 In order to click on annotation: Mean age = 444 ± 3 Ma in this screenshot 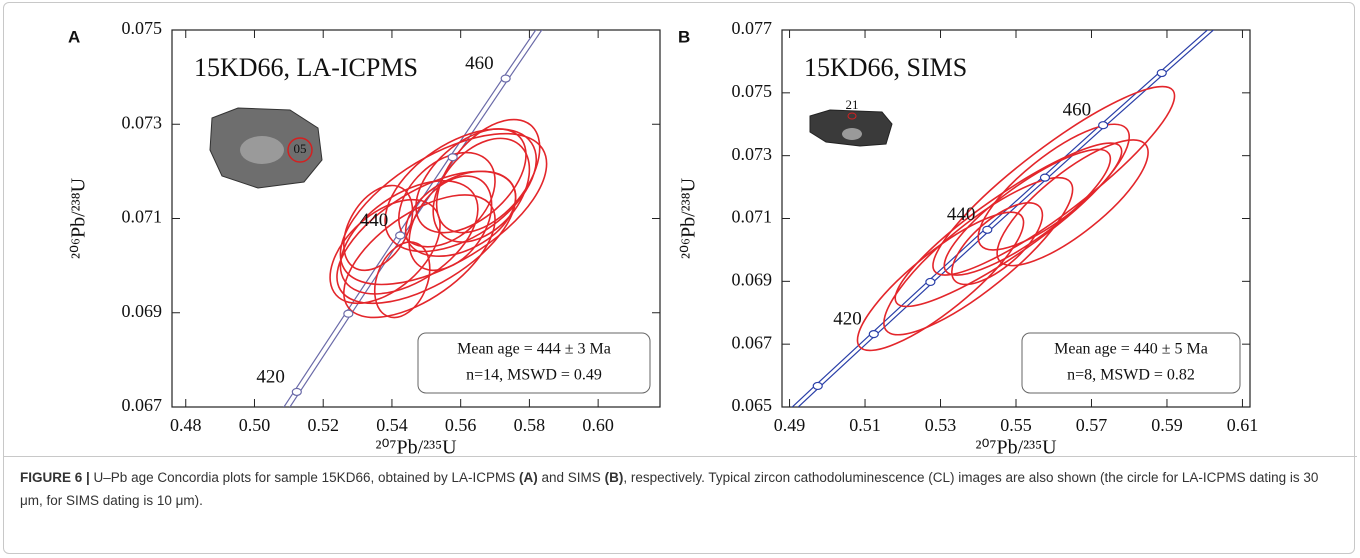, I will do `click(534, 349)`.